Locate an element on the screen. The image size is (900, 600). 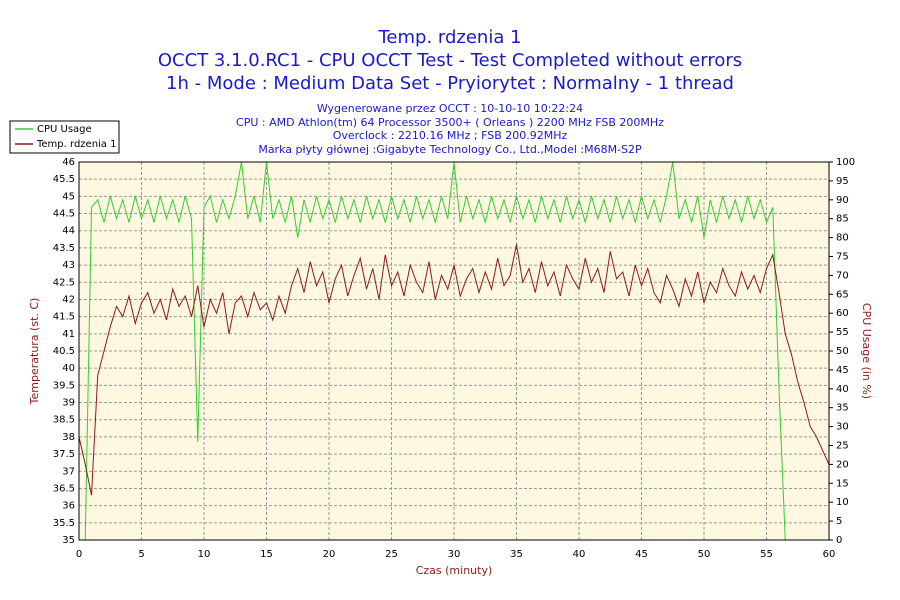
y2-tick-label: 35 is located at coordinates (842, 408).